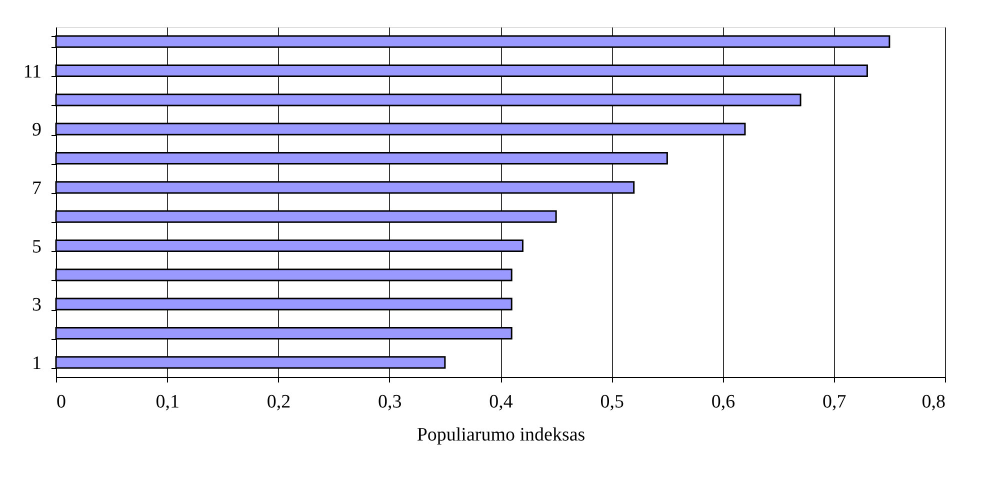  Describe the element at coordinates (37, 130) in the screenshot. I see `y-tick-label: 9` at that location.